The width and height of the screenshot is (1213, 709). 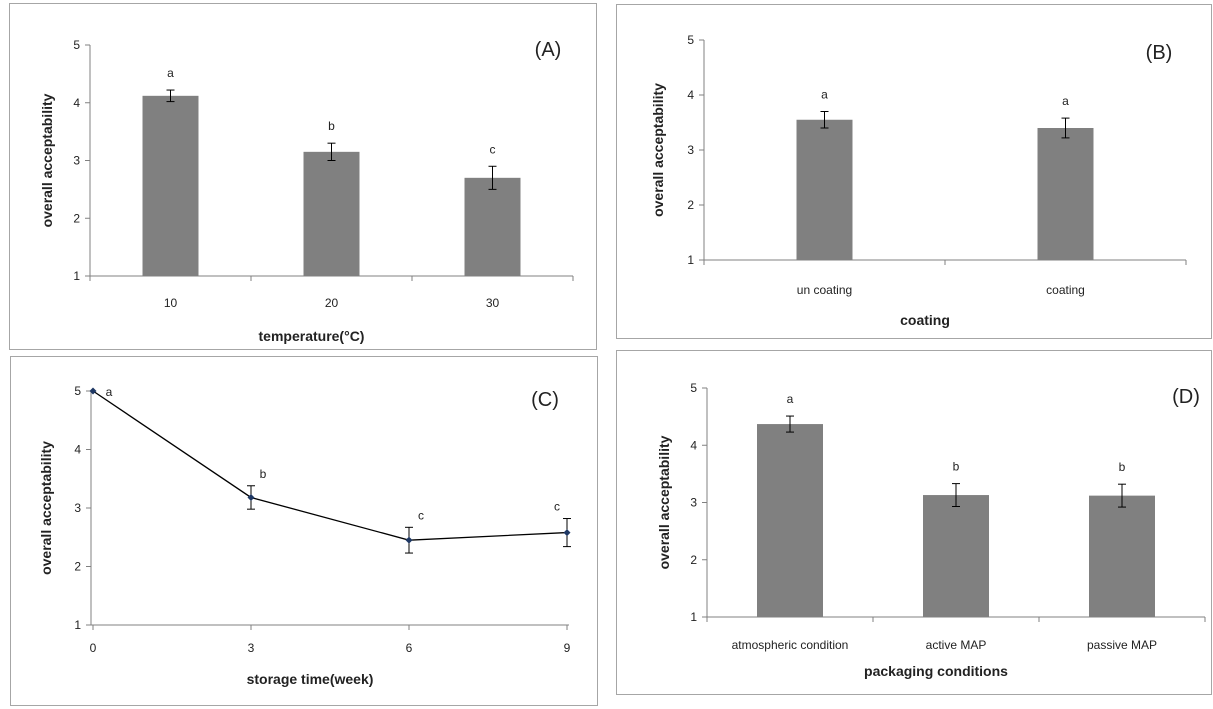 I want to click on x-tick-label: 3, so click(x=251, y=648).